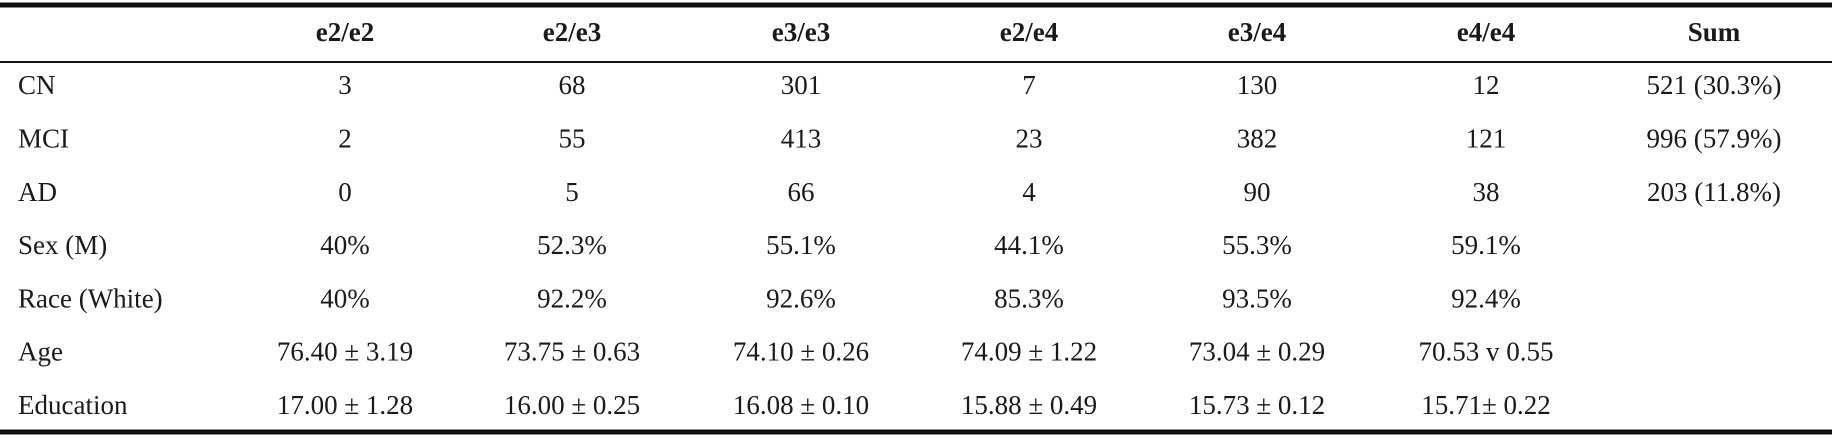 The image size is (1832, 438). Describe the element at coordinates (1029, 32) in the screenshot. I see `column-header: e2/e4` at that location.